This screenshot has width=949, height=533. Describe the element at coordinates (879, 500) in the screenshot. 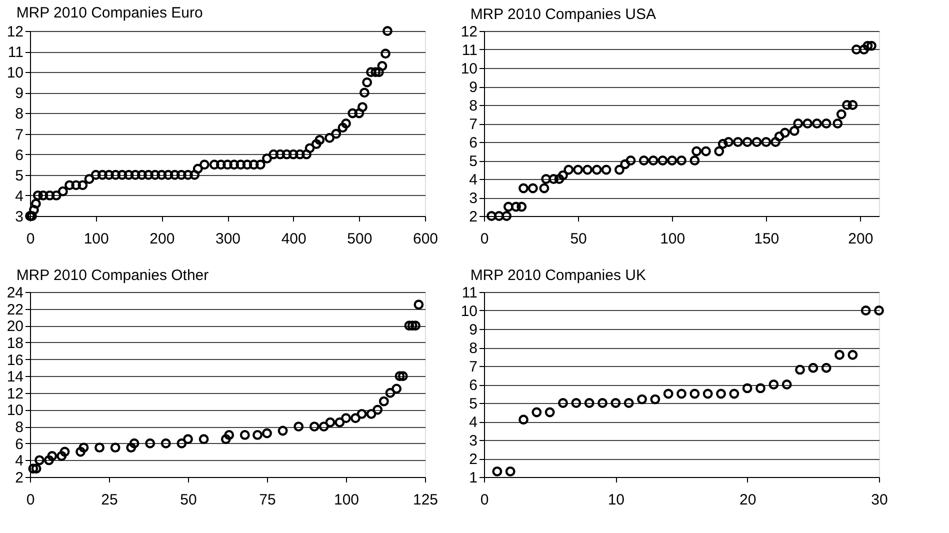

I see `x-tick-label: 30` at that location.